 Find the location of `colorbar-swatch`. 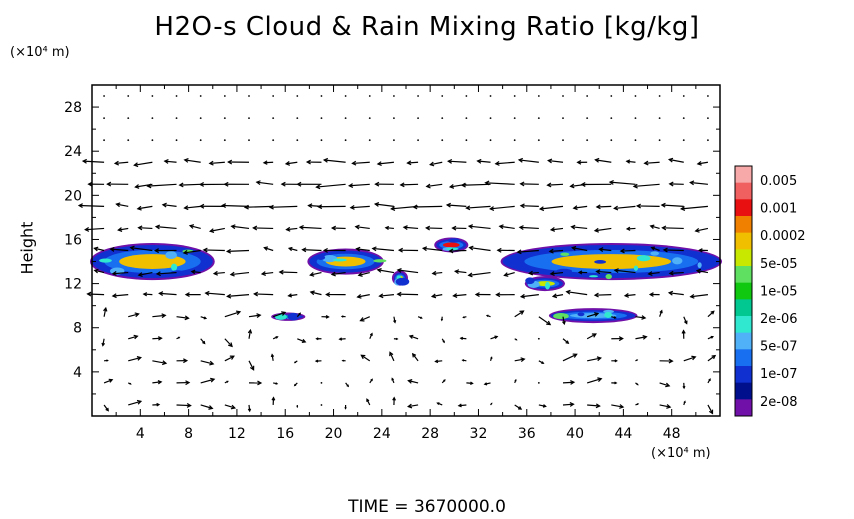

colorbar-swatch is located at coordinates (743, 191).